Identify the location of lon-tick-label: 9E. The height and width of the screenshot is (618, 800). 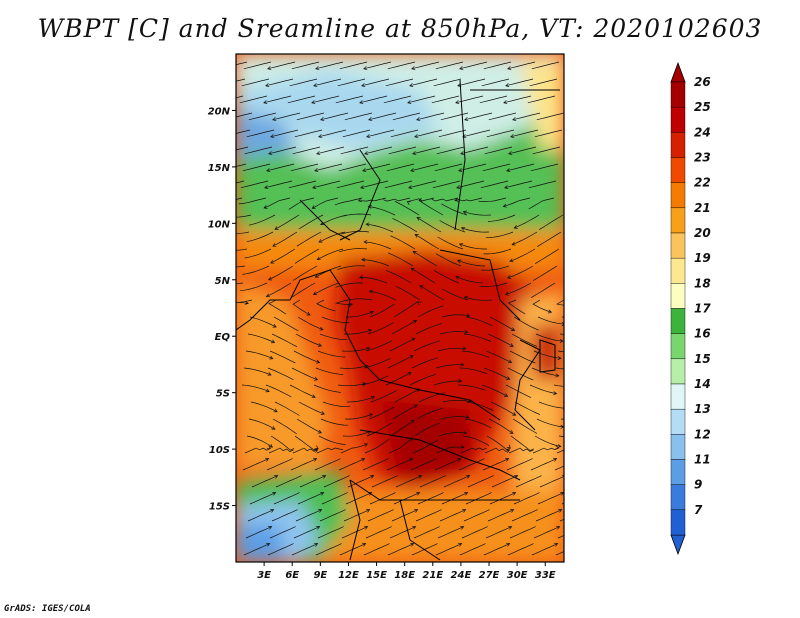
(320, 575).